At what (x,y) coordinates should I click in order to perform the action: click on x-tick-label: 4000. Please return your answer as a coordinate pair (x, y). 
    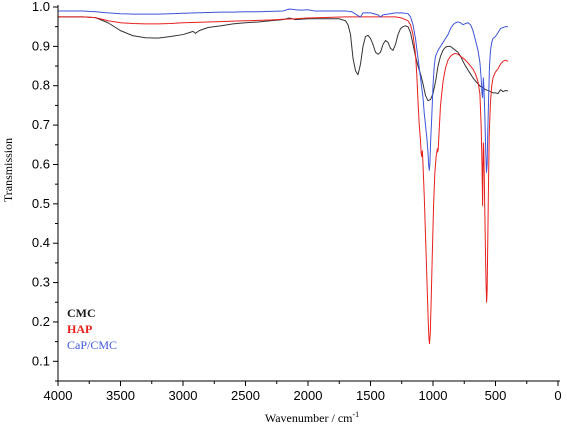
    Looking at the image, I should click on (58, 395).